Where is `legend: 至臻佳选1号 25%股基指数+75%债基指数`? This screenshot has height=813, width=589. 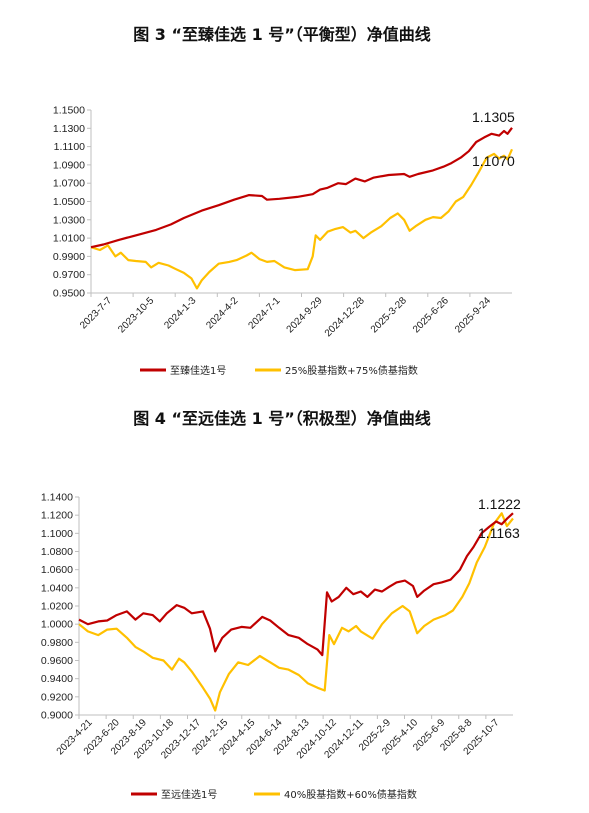
legend: 至臻佳选1号 25%股基指数+75%债基指数 is located at coordinates (279, 370).